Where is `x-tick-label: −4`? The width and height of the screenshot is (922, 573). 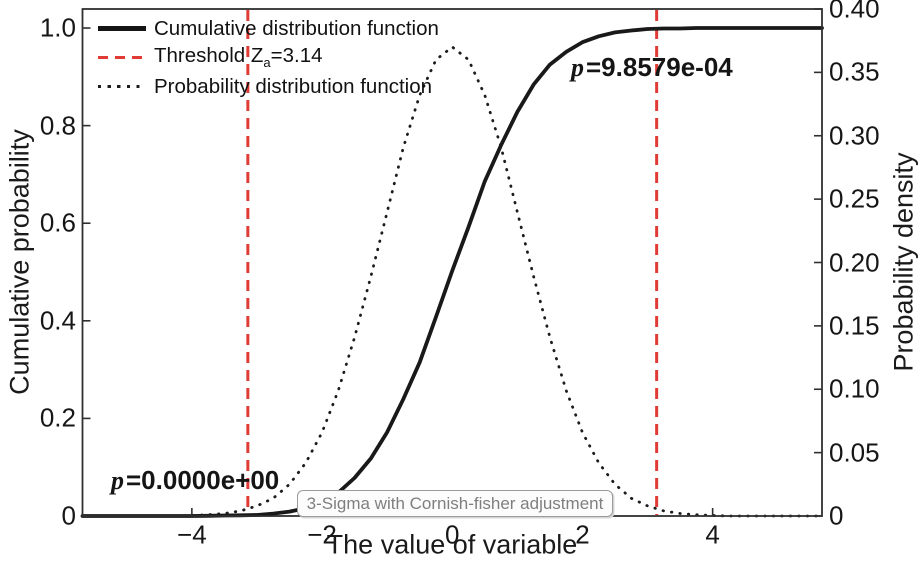
x-tick-label: −4 is located at coordinates (192, 534).